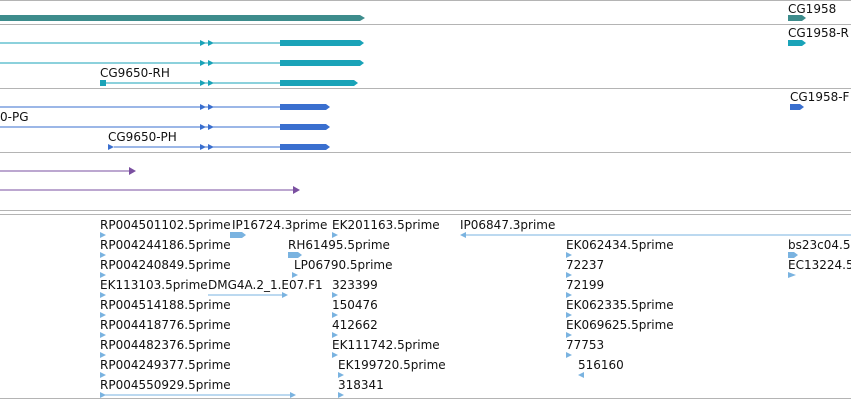 The width and height of the screenshot is (851, 400). What do you see at coordinates (142, 137) in the screenshot?
I see `transcript-label: CG9650-PH` at bounding box center [142, 137].